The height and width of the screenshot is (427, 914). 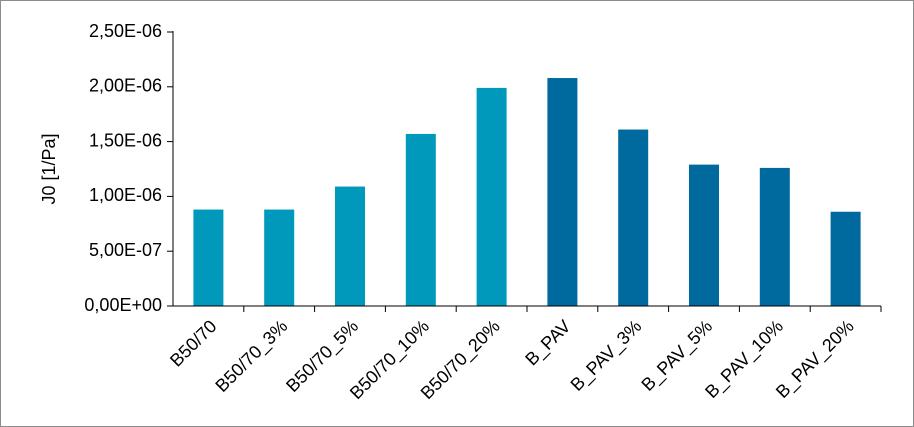 I want to click on y-axis-title: J0 [1/Pa], so click(x=49, y=168).